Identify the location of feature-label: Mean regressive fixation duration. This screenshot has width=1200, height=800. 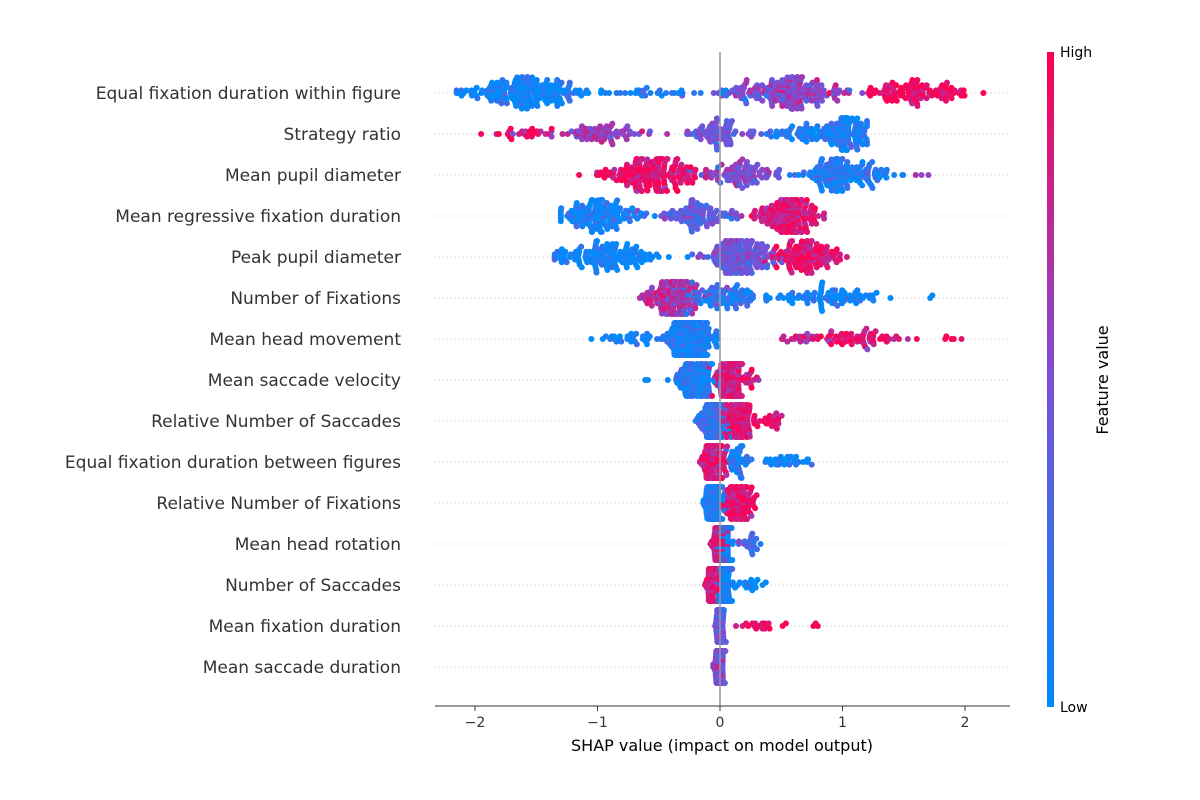
(258, 217).